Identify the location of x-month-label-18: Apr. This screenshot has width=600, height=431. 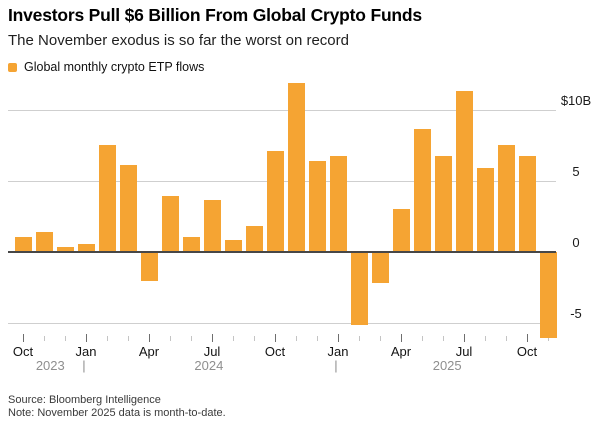
(401, 351).